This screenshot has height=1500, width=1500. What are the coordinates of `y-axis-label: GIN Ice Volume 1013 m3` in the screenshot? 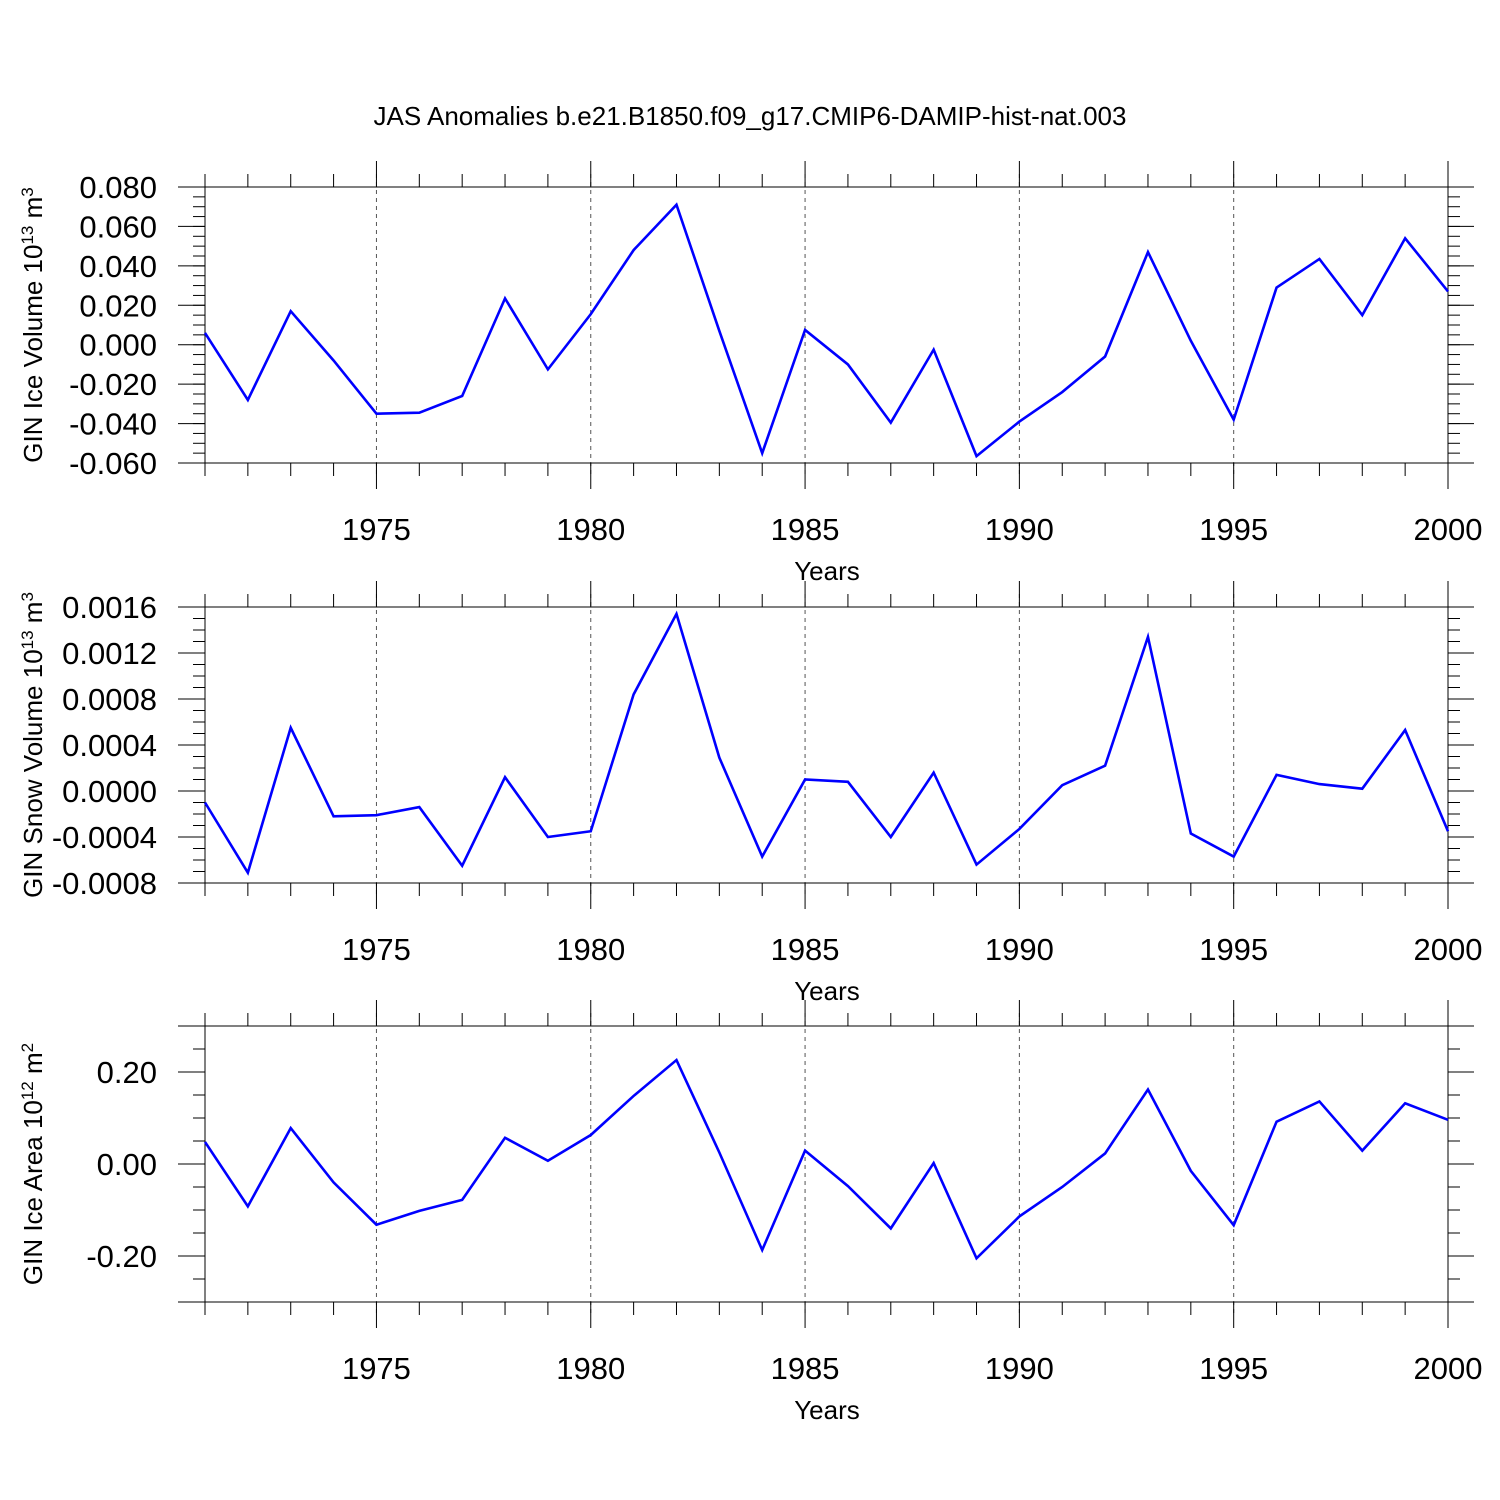 It's located at (33, 325).